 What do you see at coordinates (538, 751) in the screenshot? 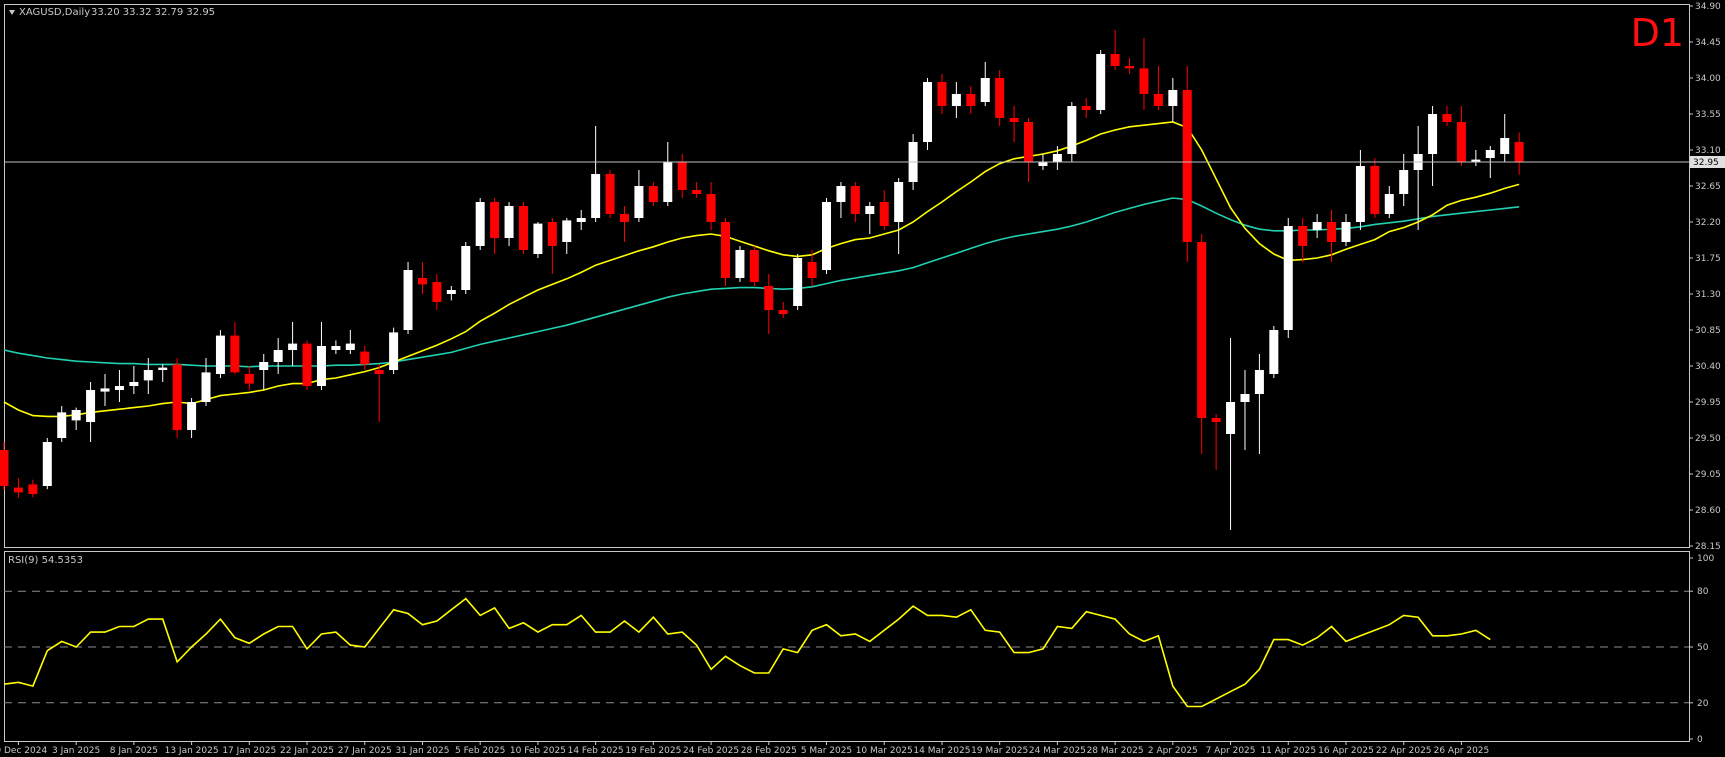
I see `time-tick-label: 10 Feb 2025` at bounding box center [538, 751].